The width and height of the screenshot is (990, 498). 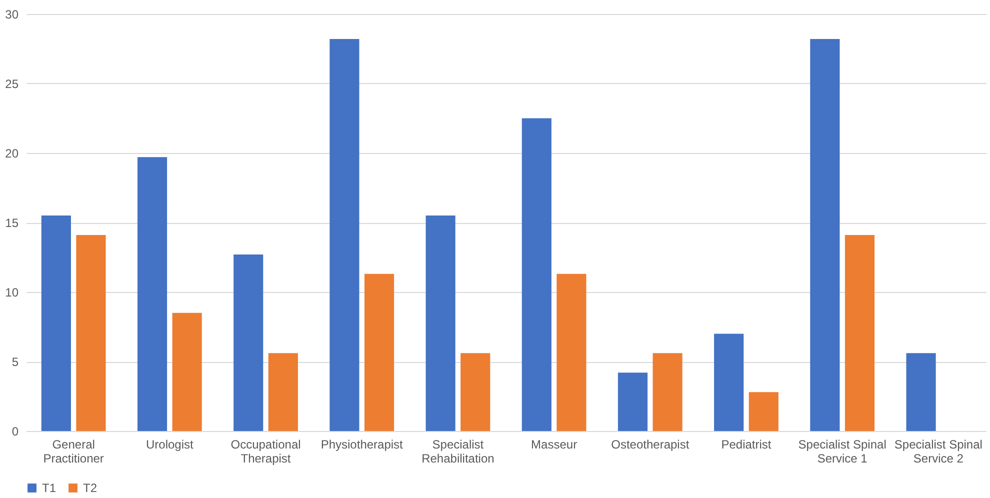 I want to click on y-tick-label: 10, so click(x=12, y=293).